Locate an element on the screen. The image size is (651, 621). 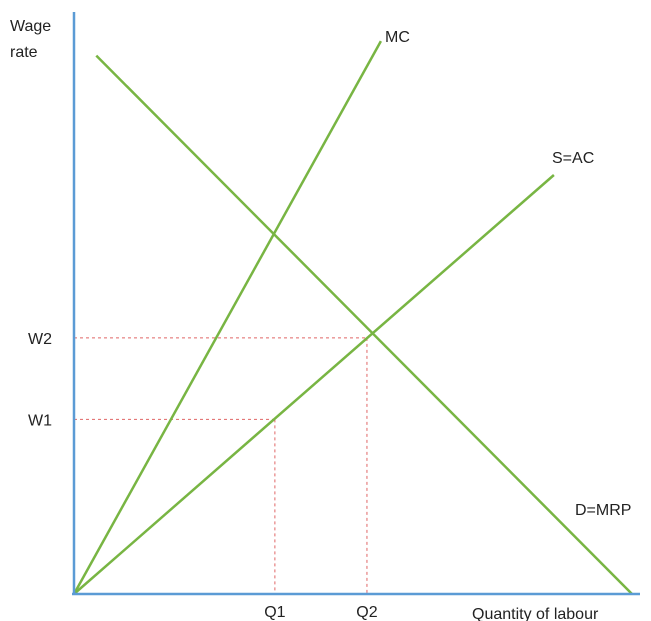
y-axis-label-line-2: rate is located at coordinates (24, 52).